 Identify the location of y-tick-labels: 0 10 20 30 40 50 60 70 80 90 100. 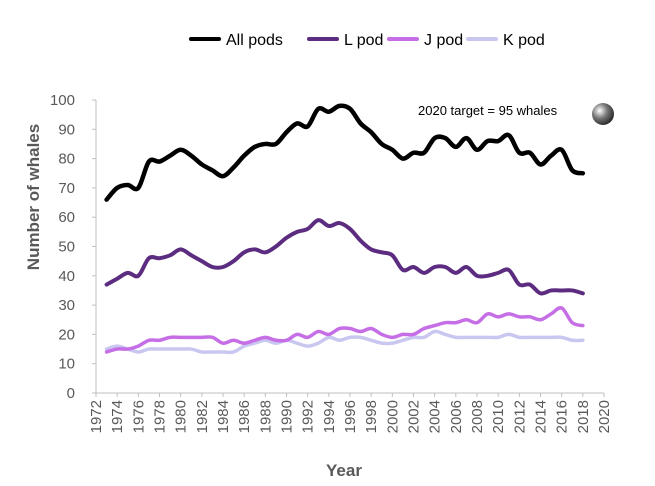
(73, 247).